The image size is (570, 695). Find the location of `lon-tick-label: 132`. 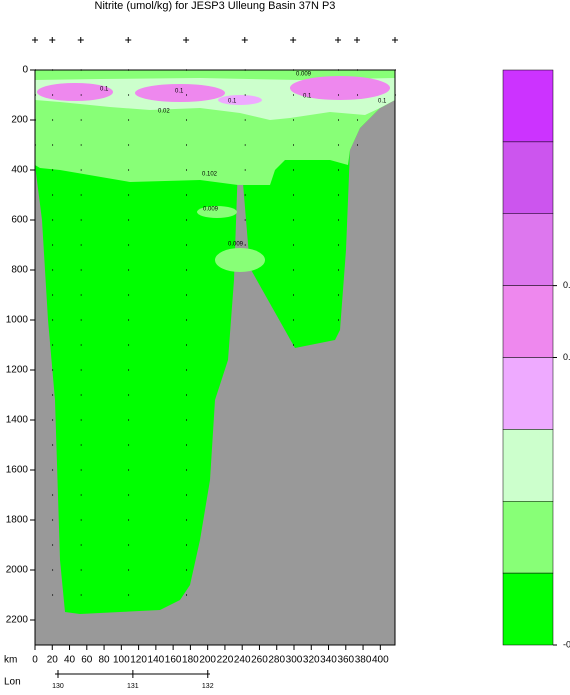

lon-tick-label: 132 is located at coordinates (208, 686).